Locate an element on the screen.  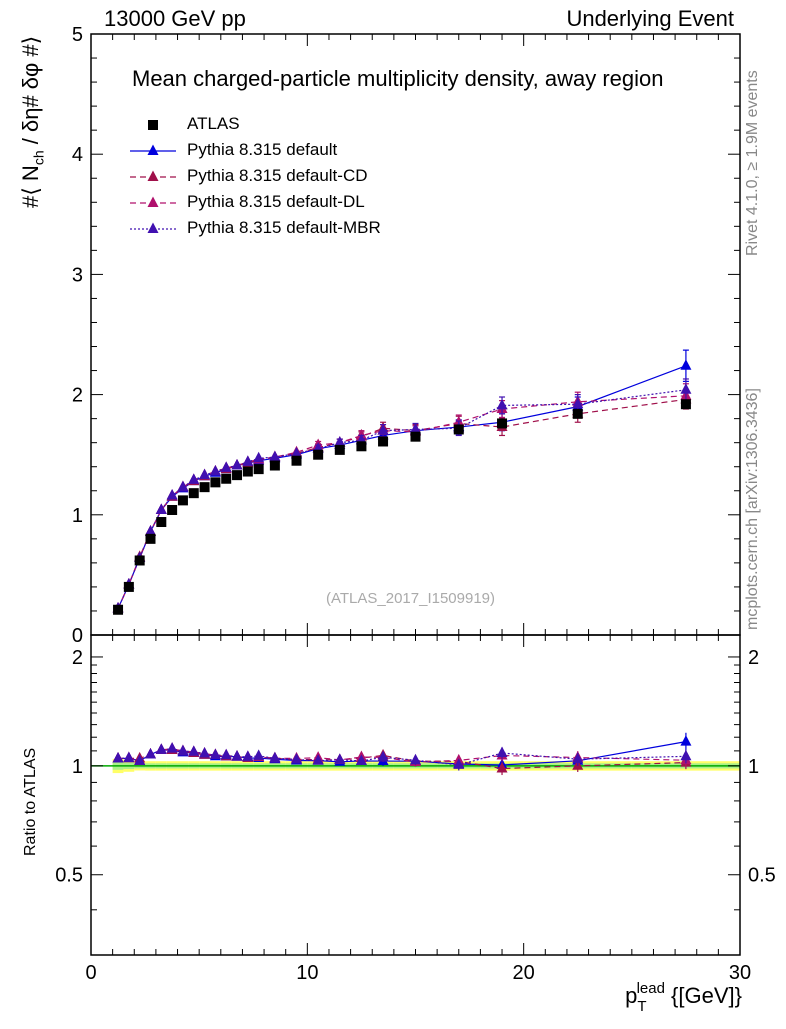
legend-label: Pythia 8.315 default is located at coordinates (262, 149).